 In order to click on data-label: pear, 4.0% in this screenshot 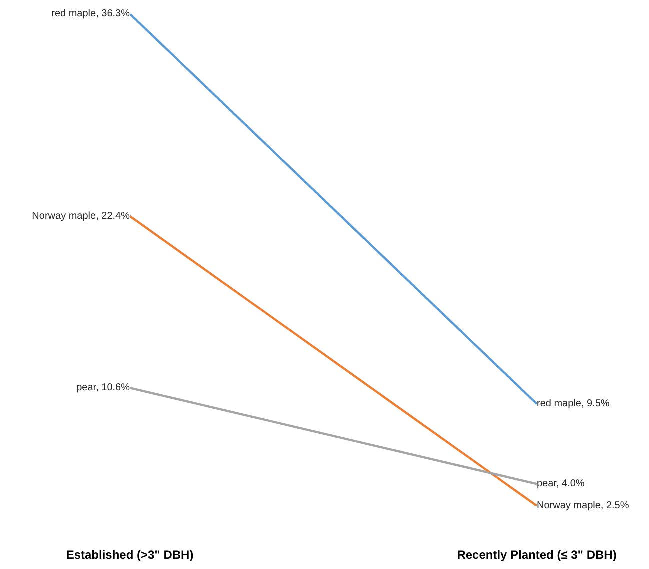, I will do `click(561, 484)`.